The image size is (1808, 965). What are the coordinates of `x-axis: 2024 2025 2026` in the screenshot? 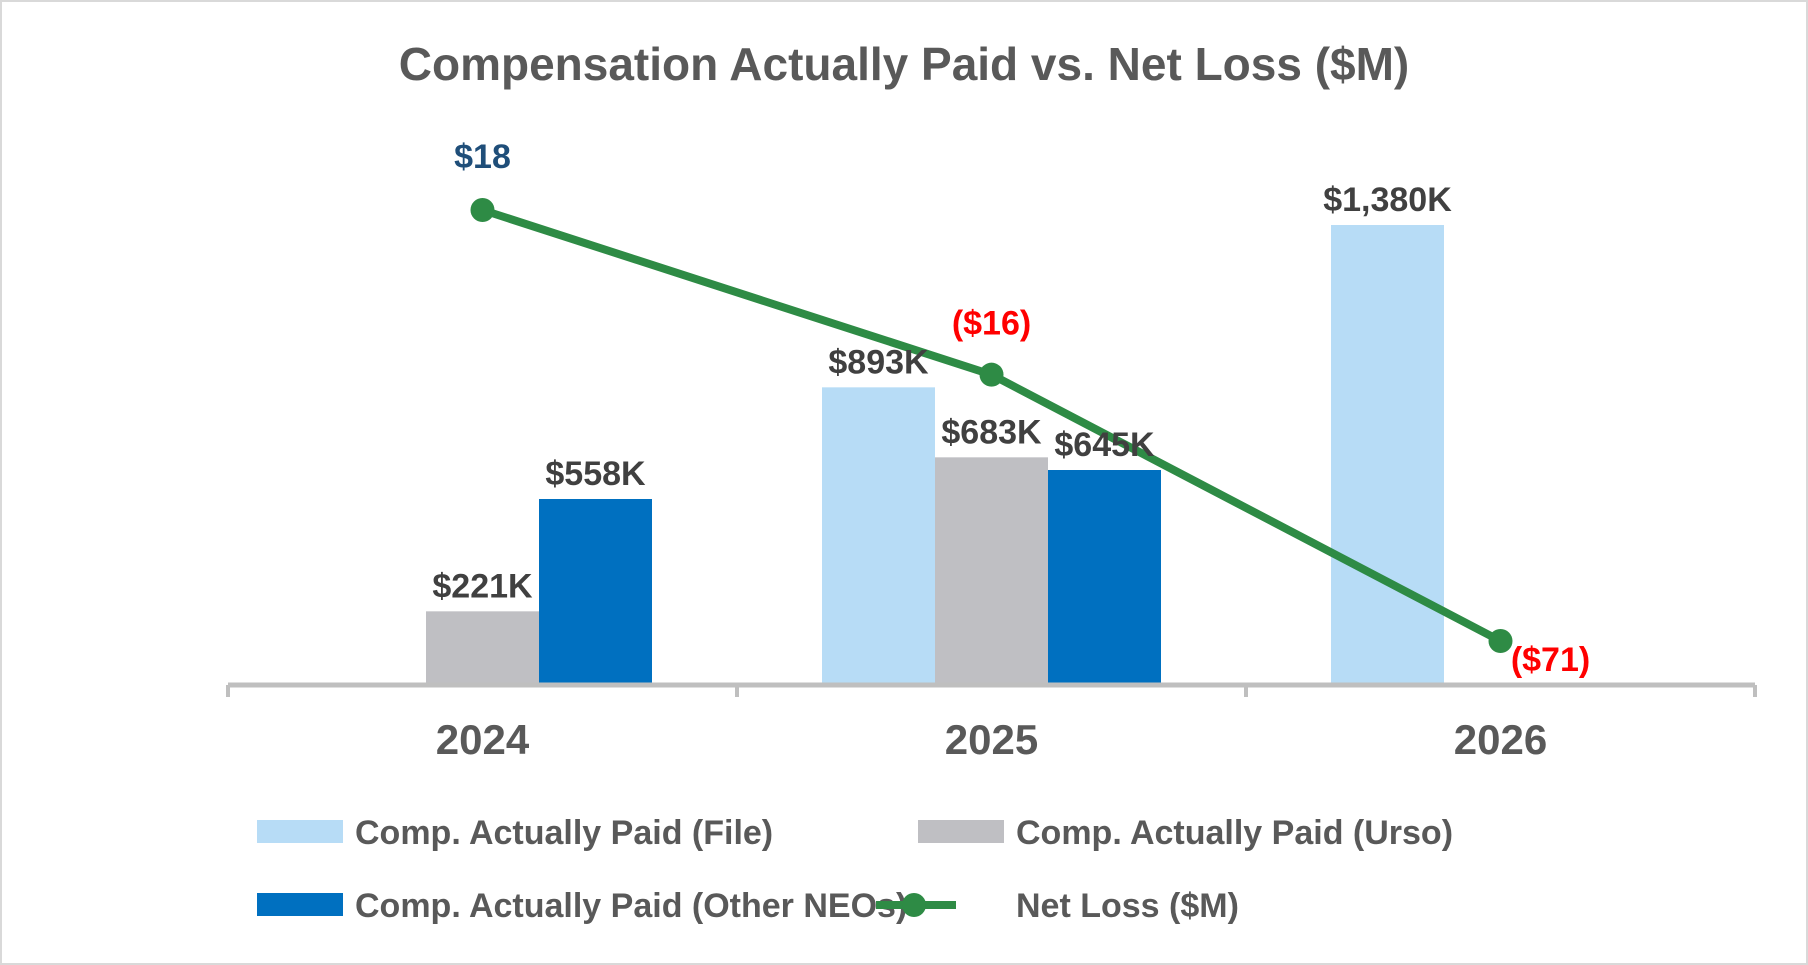 It's located at (991, 722).